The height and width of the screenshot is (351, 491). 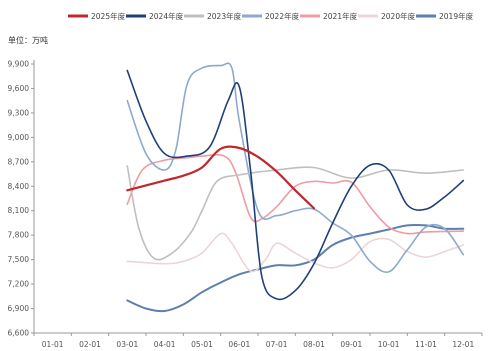 What do you see at coordinates (19, 308) in the screenshot?
I see `y-tick-label: 6,900` at bounding box center [19, 308].